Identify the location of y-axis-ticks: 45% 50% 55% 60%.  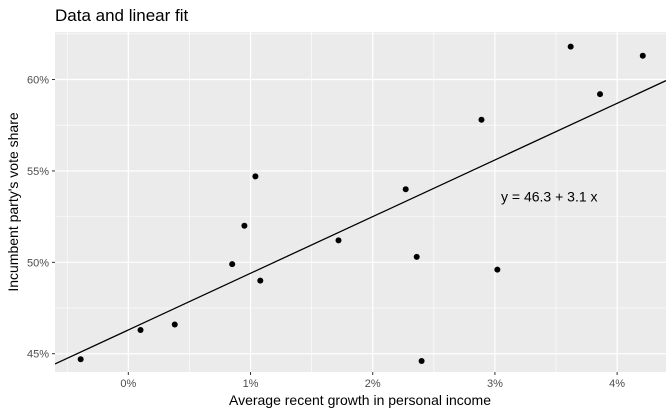
(41, 218).